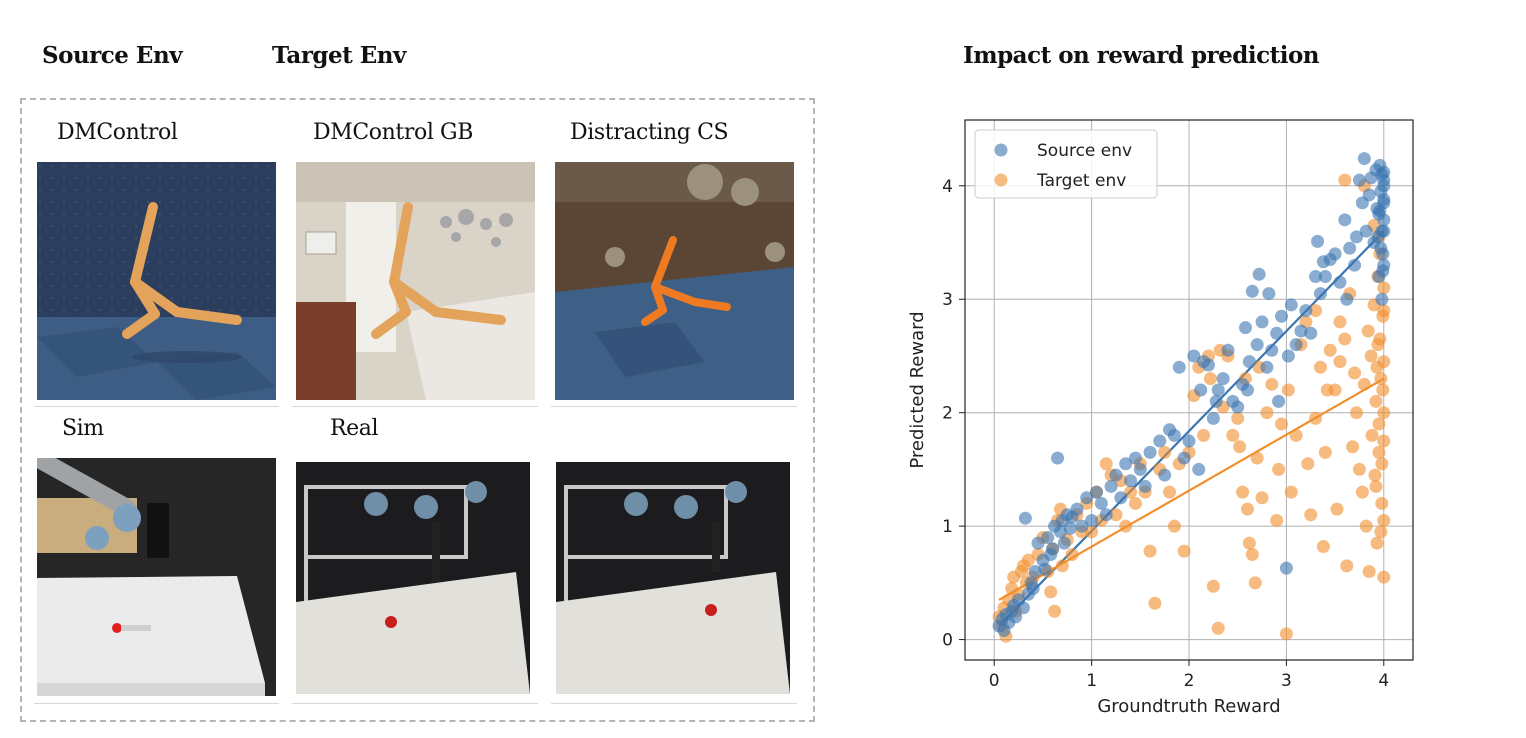 Image resolution: width=1526 pixels, height=738 pixels. I want to click on panel-label-sim: Sim, so click(83, 428).